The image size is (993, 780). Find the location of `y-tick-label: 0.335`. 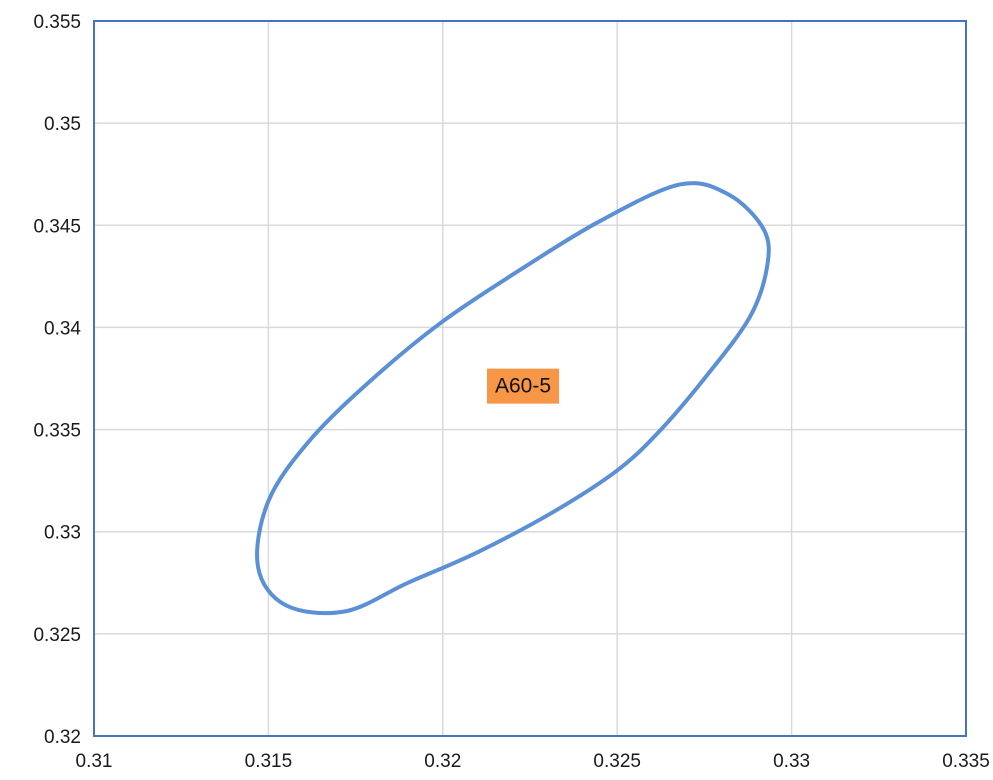

y-tick-label: 0.335 is located at coordinates (57, 431).